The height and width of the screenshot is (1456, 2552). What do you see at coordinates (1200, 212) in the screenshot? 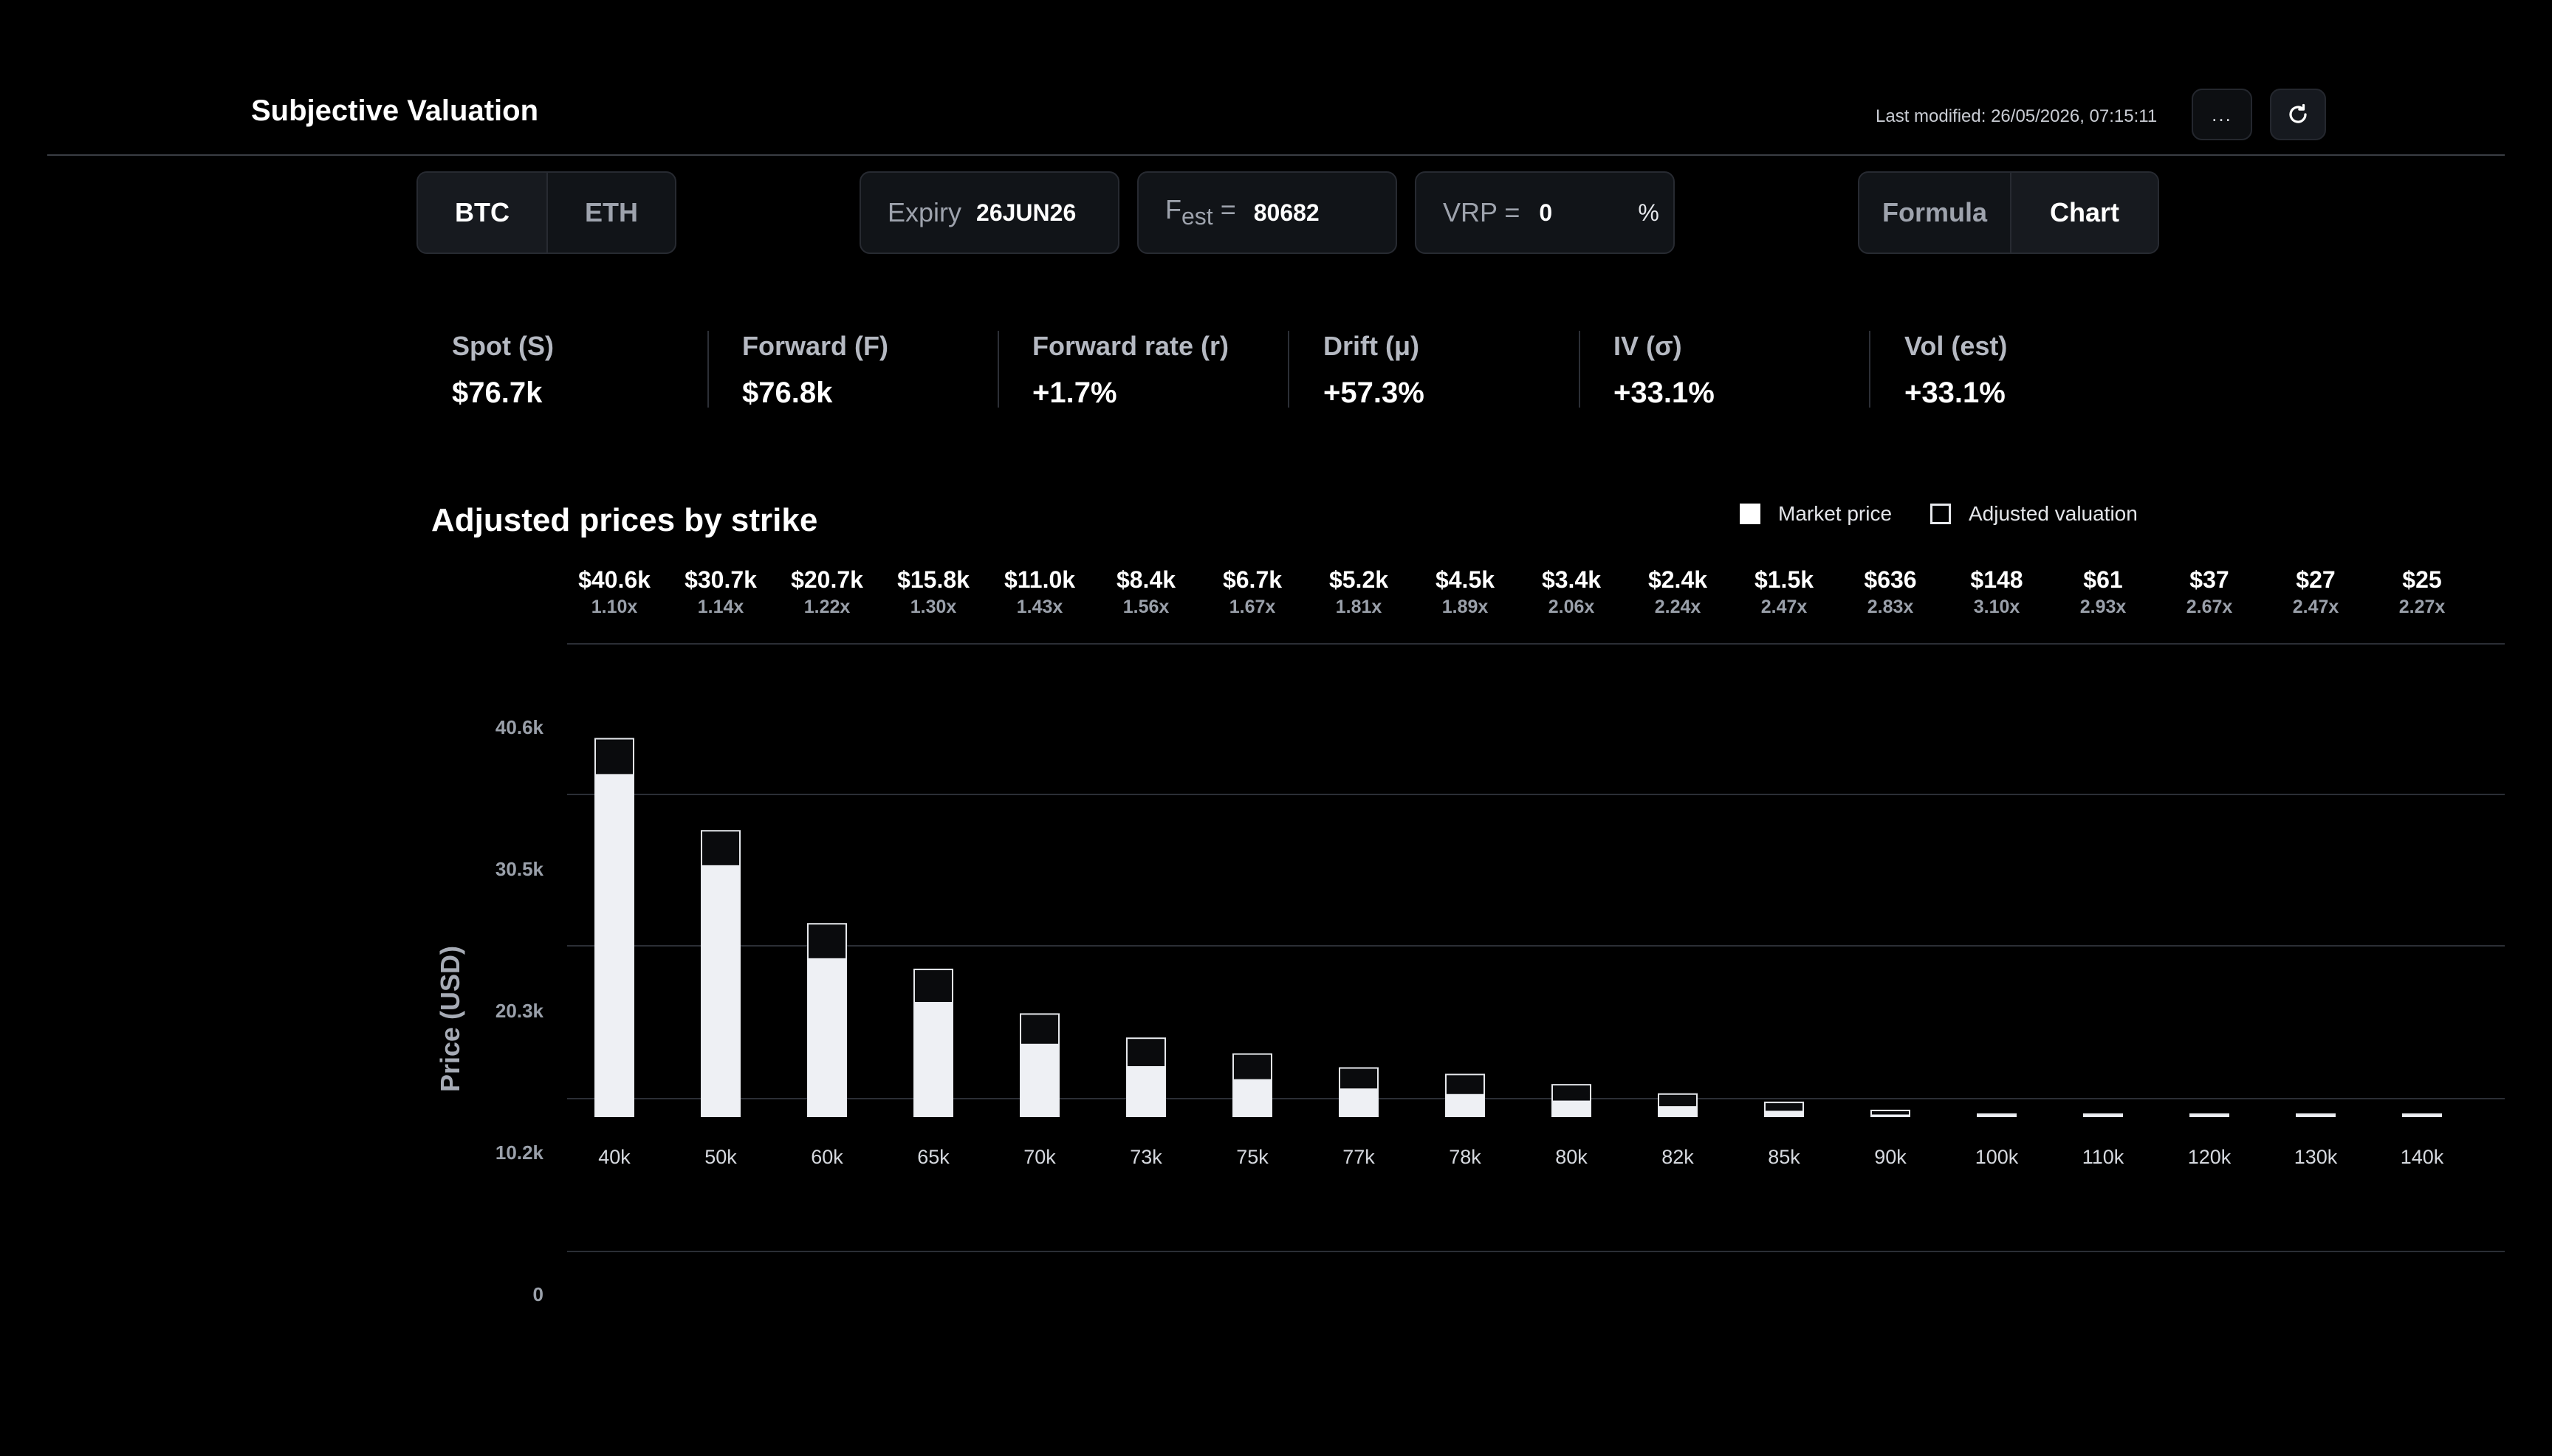
I see `f-est-label: Fest =` at bounding box center [1200, 212].